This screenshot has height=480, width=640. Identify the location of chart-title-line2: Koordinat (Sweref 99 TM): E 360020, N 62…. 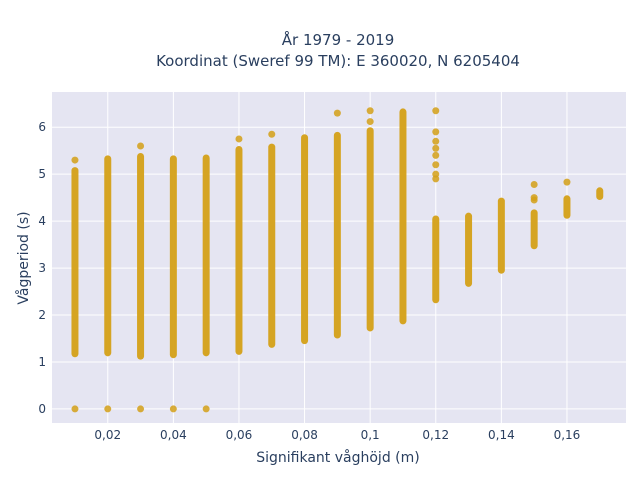
(338, 61).